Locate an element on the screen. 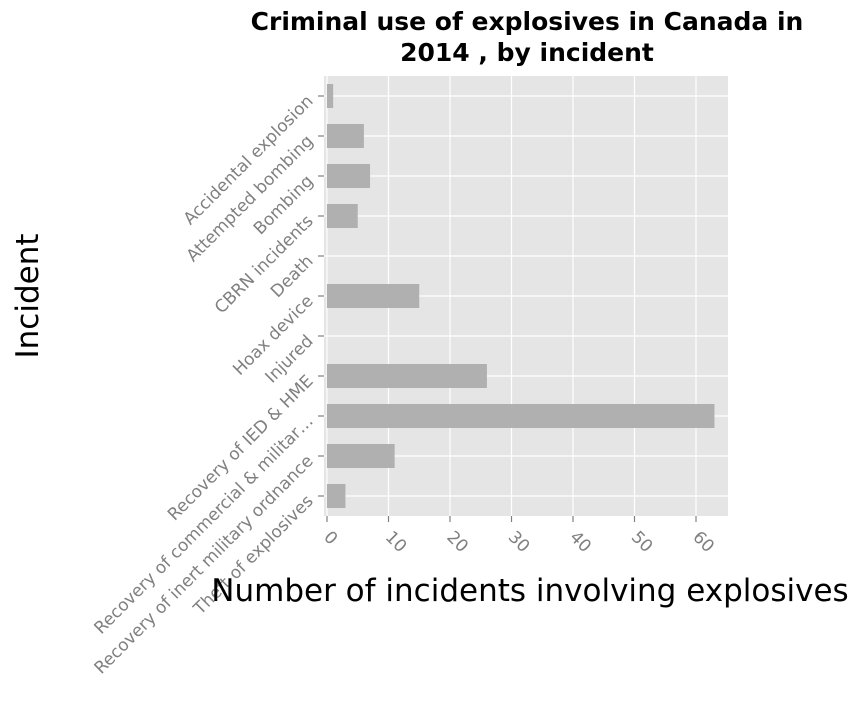  chart-title-line-1: Criminal use of explosives in Canada in is located at coordinates (527, 21).